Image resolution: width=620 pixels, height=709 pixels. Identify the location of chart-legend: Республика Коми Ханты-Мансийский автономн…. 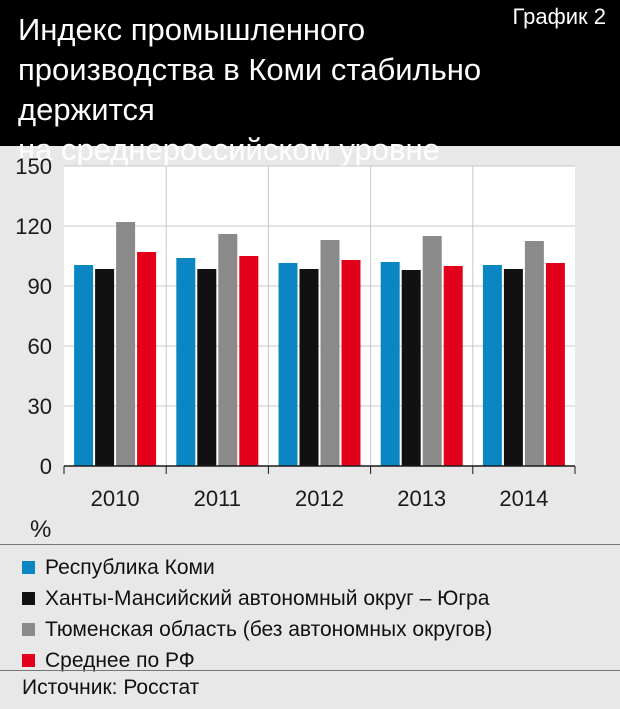
(257, 614).